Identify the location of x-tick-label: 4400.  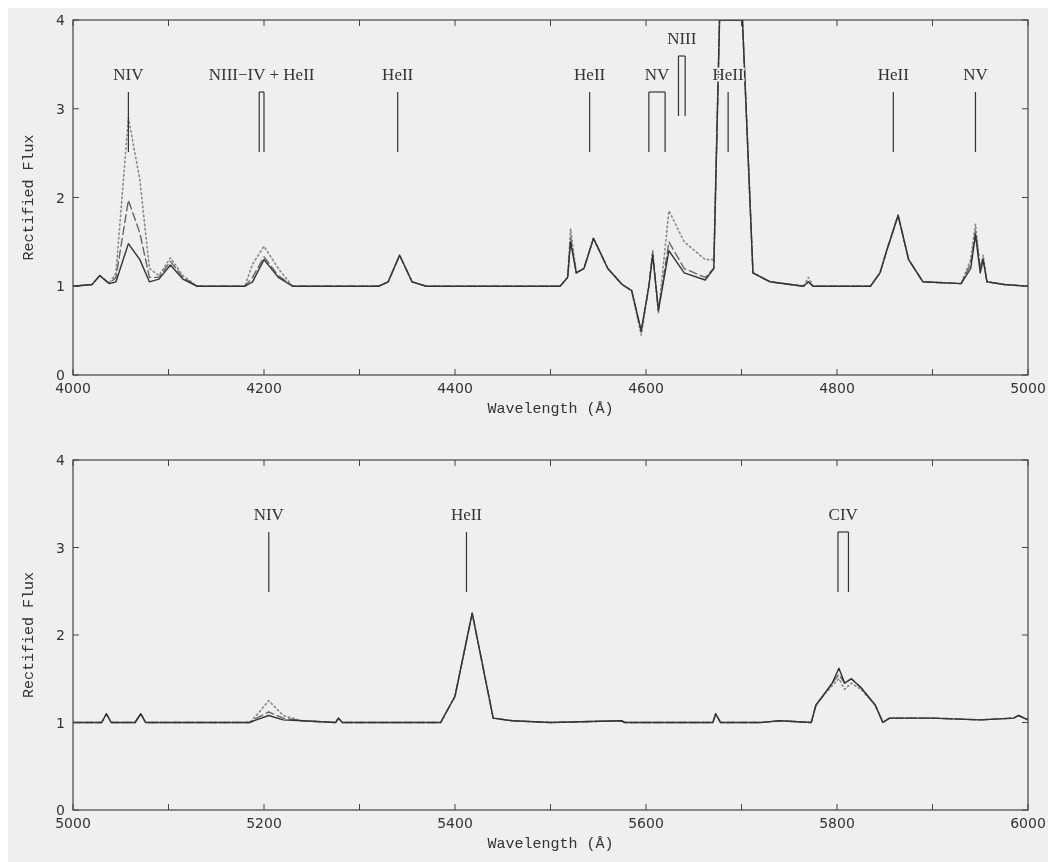
(455, 388).